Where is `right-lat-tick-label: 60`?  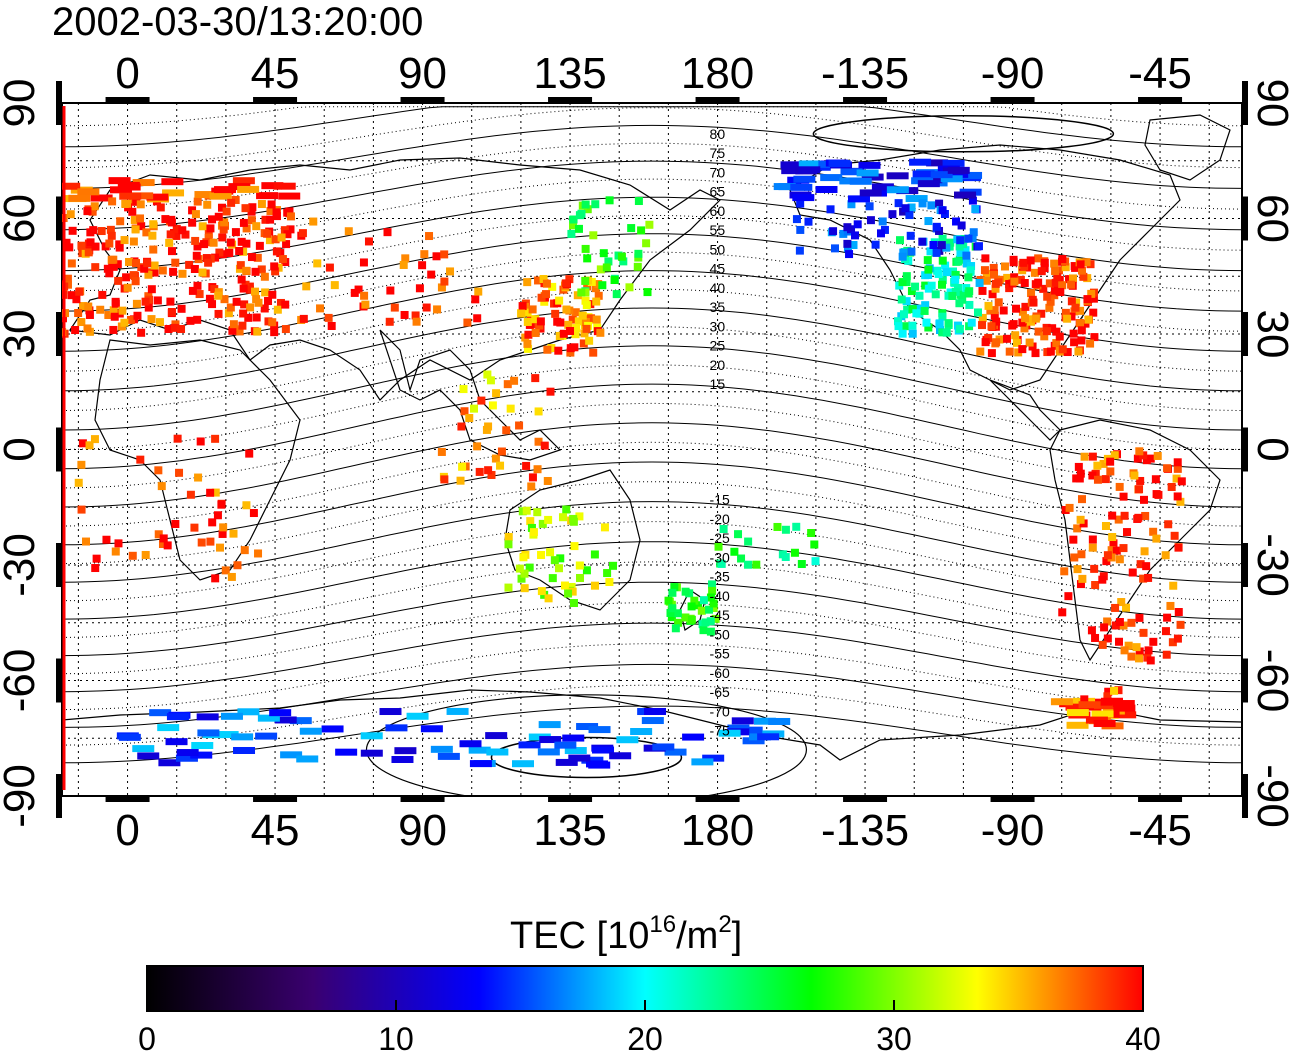 right-lat-tick-label: 60 is located at coordinates (1270, 218).